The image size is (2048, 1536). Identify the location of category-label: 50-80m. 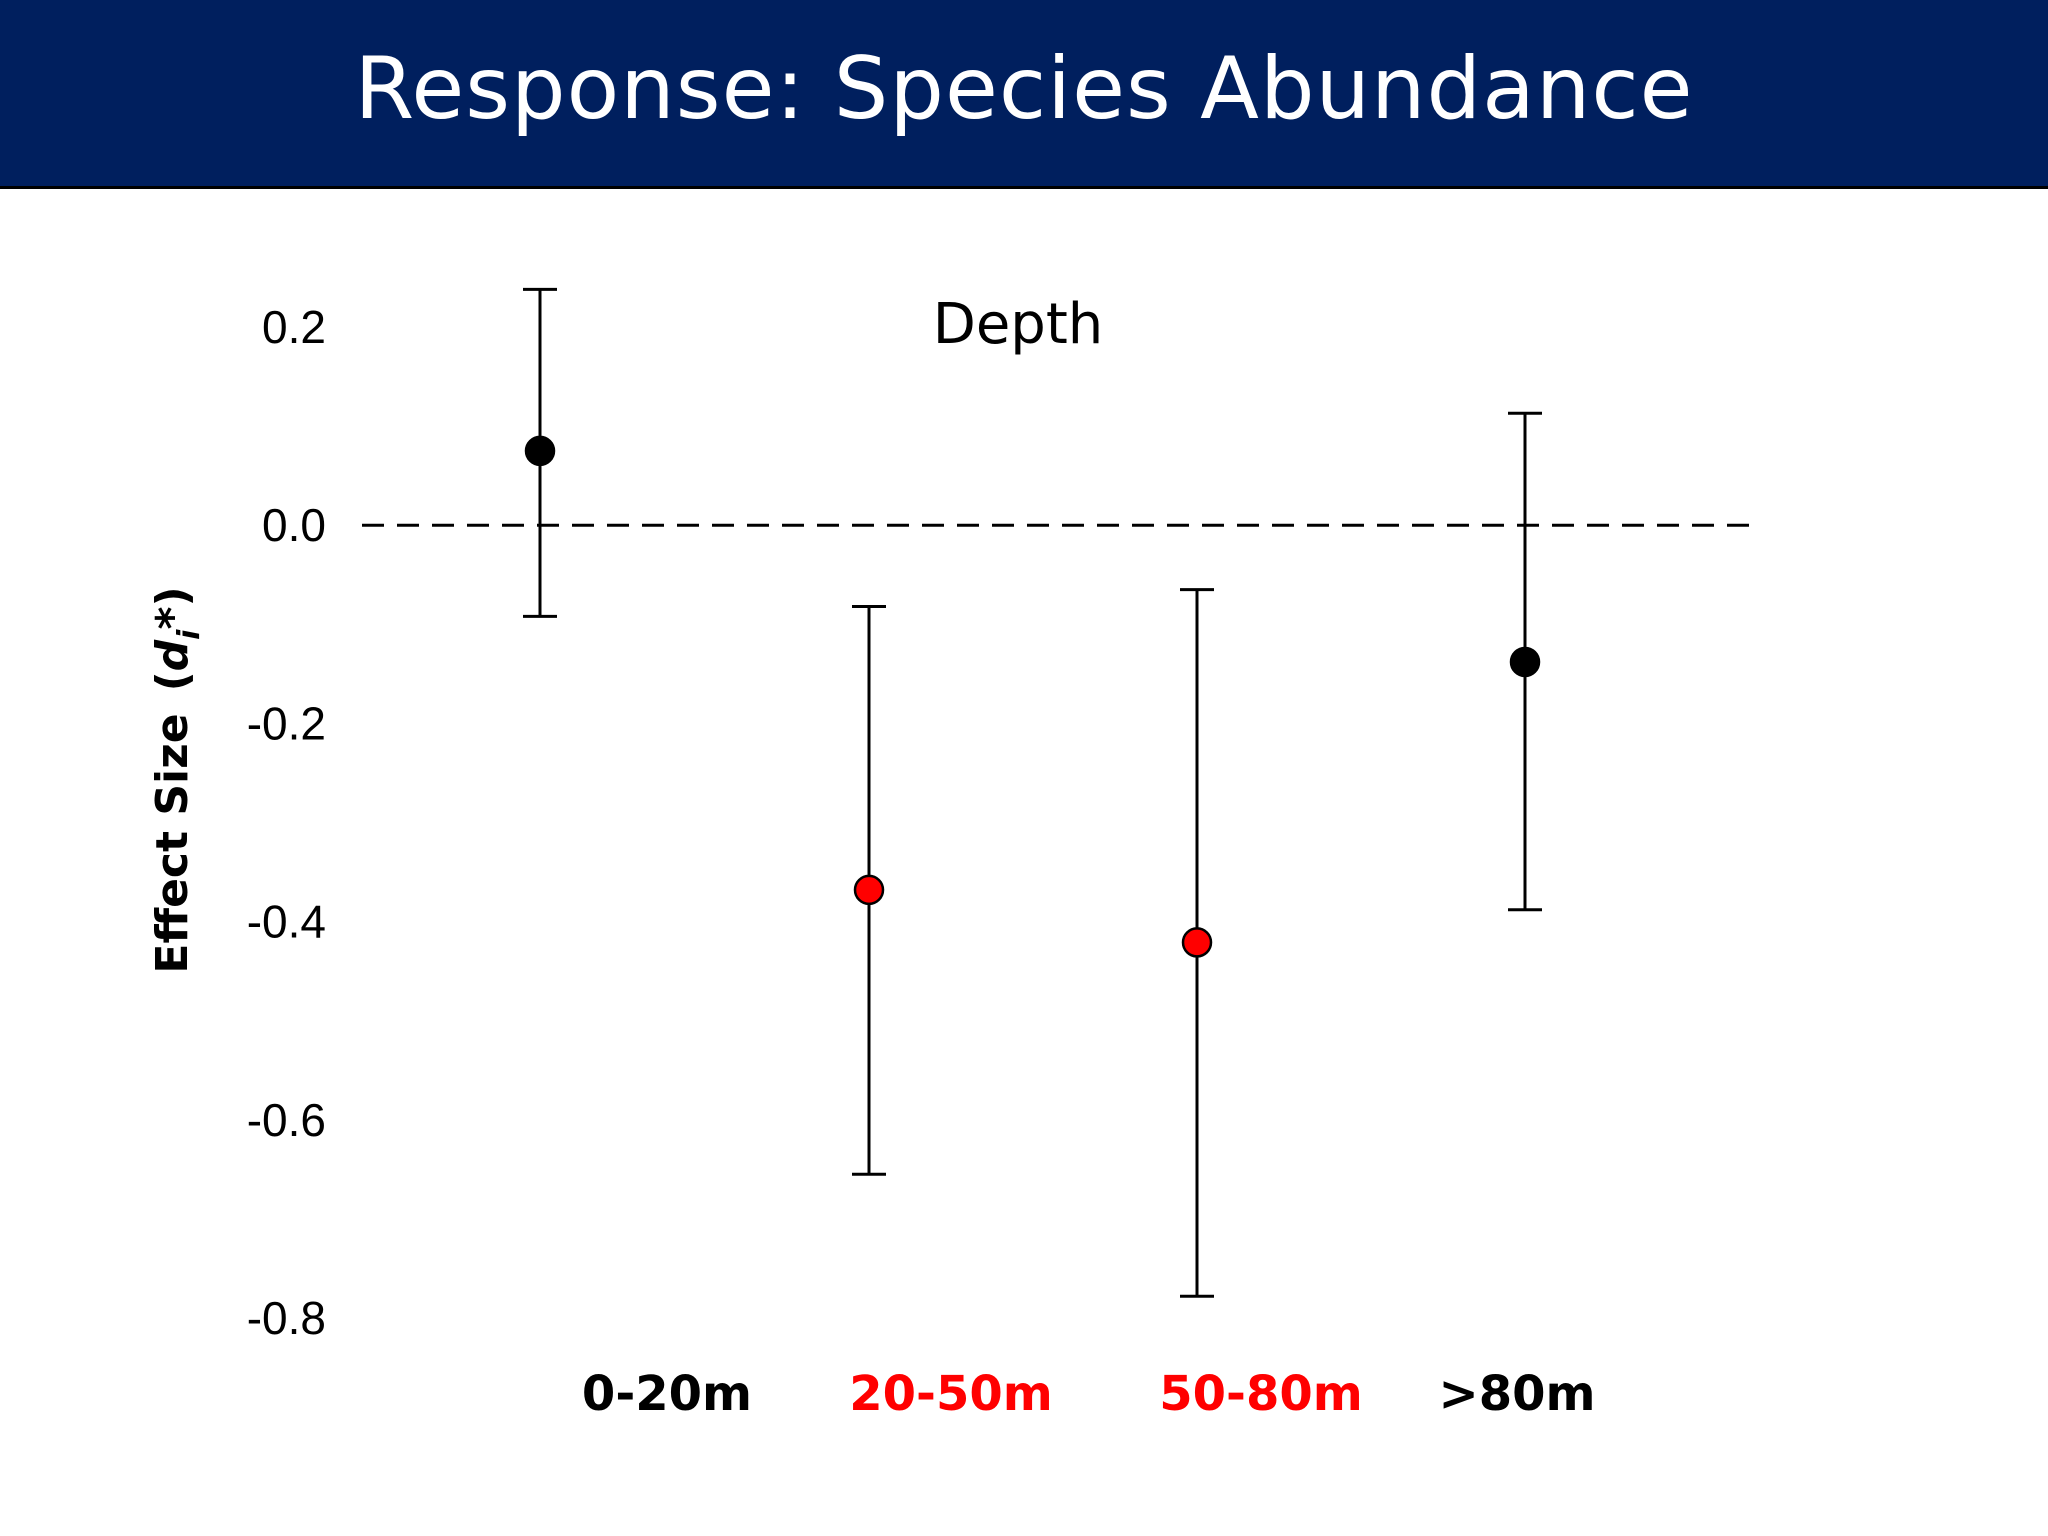
(1261, 1394).